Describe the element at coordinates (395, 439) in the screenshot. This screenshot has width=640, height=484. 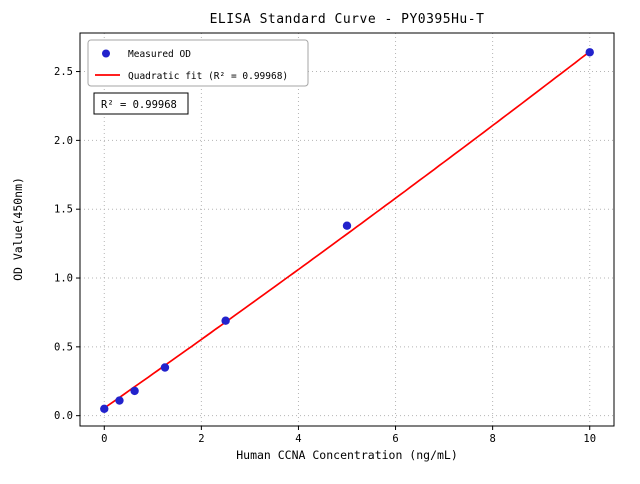
I see `x-tick-label: 6` at that location.